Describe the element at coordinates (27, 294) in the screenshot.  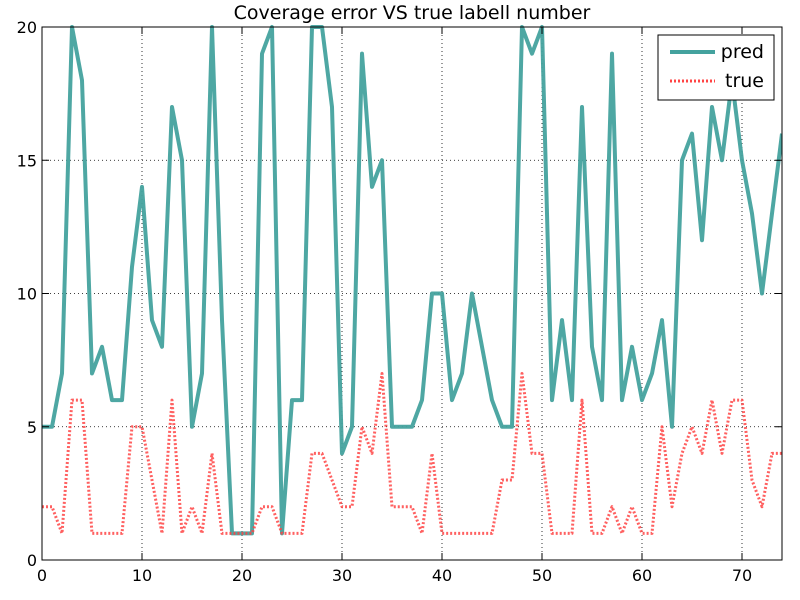
I see `y-tick-label: 10` at that location.